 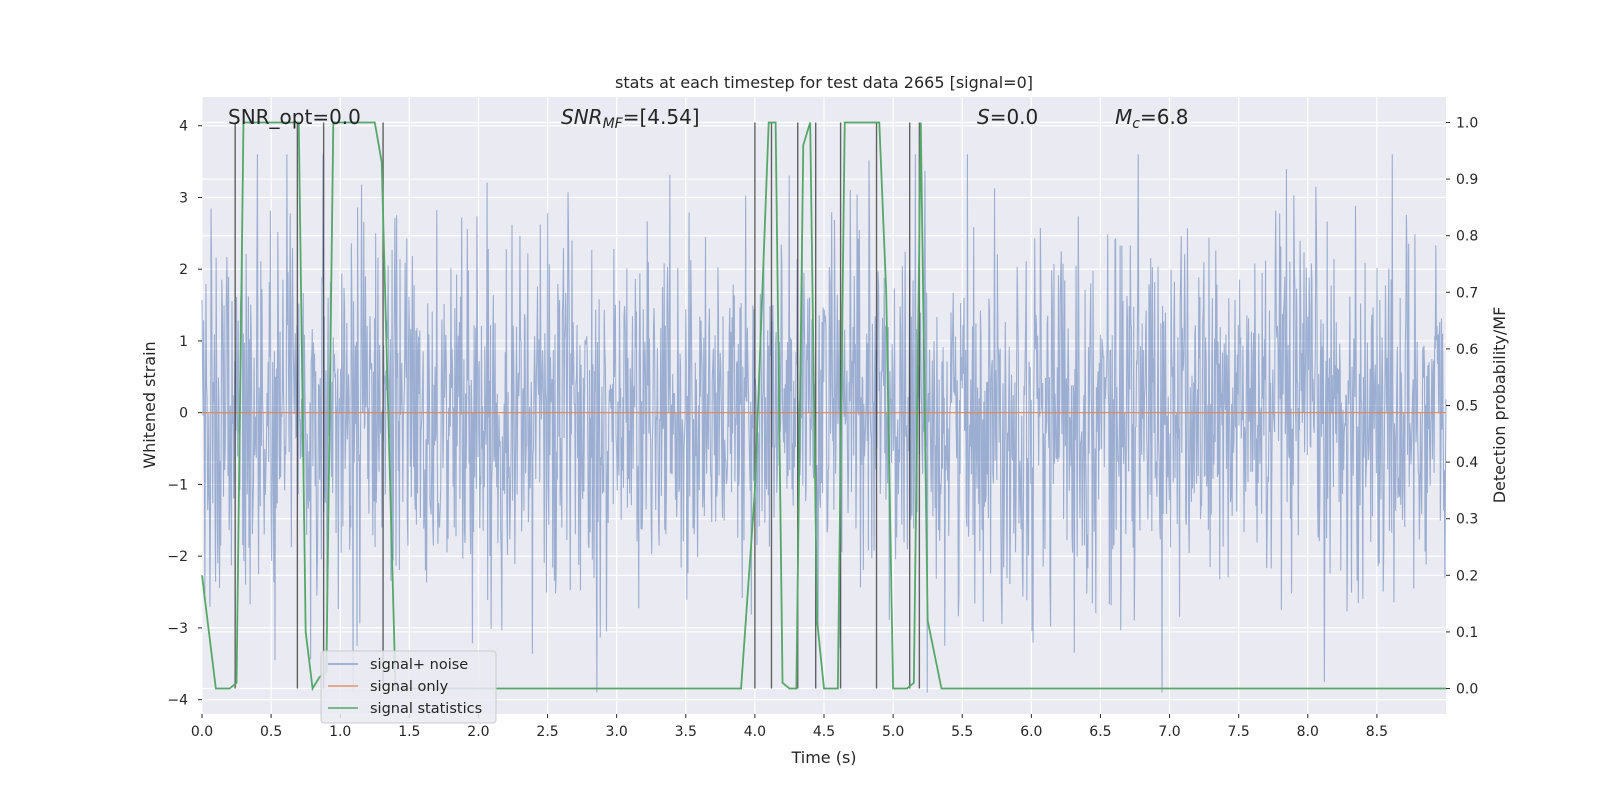 I want to click on legend-label-noise: signal+ noise, so click(x=419, y=665).